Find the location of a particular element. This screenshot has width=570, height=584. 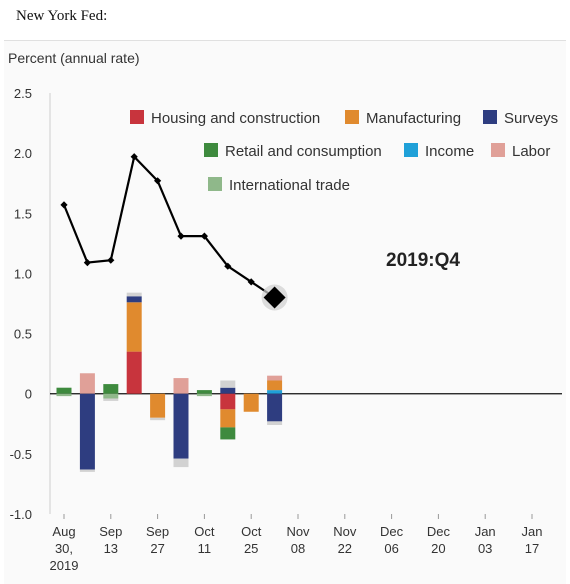

y-tick-label: 0.5 is located at coordinates (23, 334).